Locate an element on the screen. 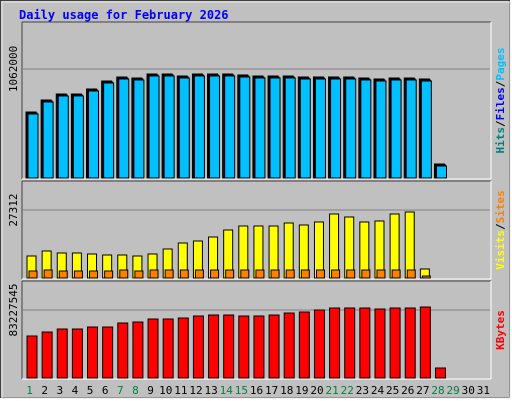 The image size is (512, 401). legend: Hits/Files/Pages is located at coordinates (500, 101).